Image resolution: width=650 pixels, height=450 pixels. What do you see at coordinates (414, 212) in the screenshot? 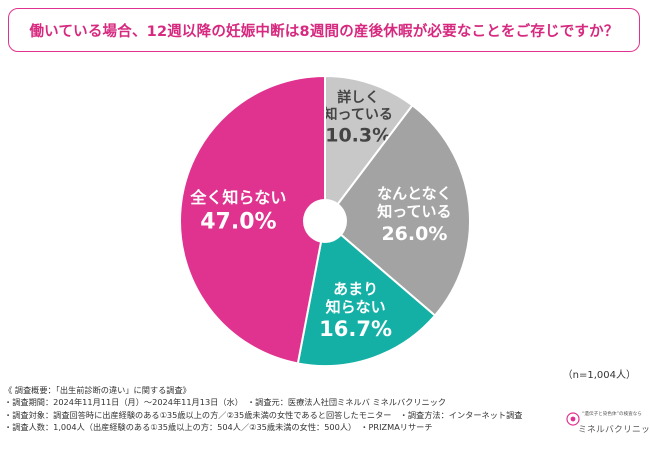
I see `slice-label-1-line-1: 知っている` at bounding box center [414, 212].